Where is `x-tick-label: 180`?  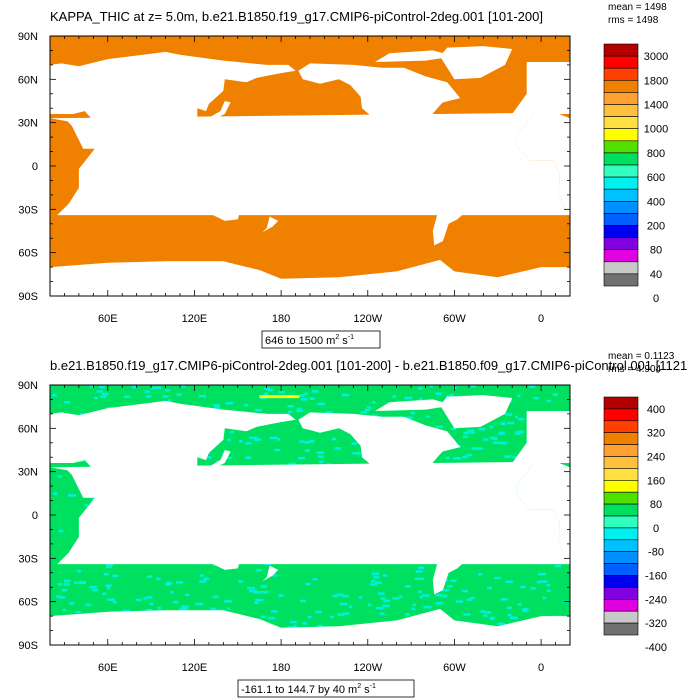
x-tick-label: 180 is located at coordinates (281, 319).